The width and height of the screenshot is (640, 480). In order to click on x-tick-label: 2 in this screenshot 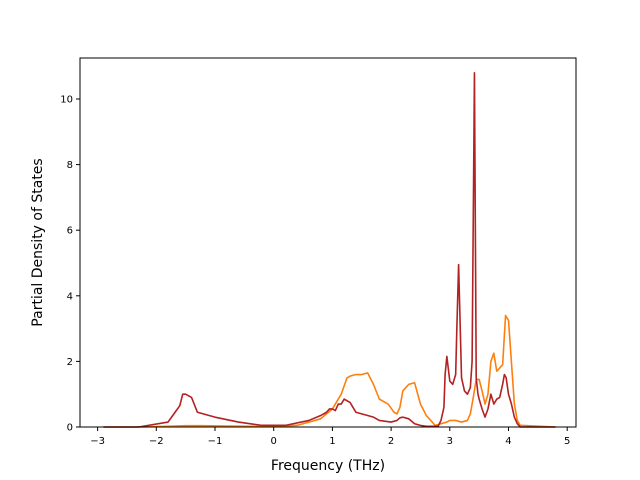, I will do `click(391, 441)`.